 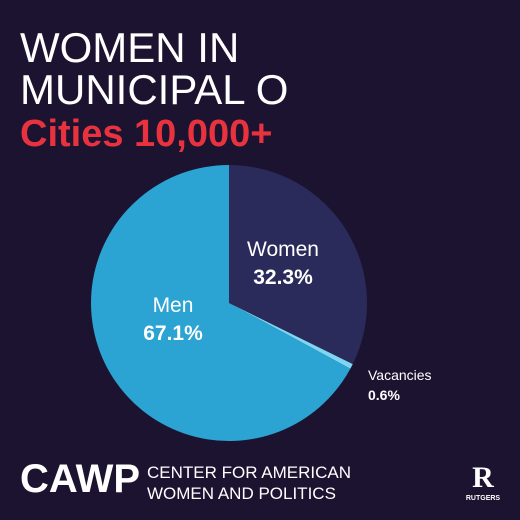 What do you see at coordinates (129, 47) in the screenshot?
I see `title-line: WOMEN IN` at bounding box center [129, 47].